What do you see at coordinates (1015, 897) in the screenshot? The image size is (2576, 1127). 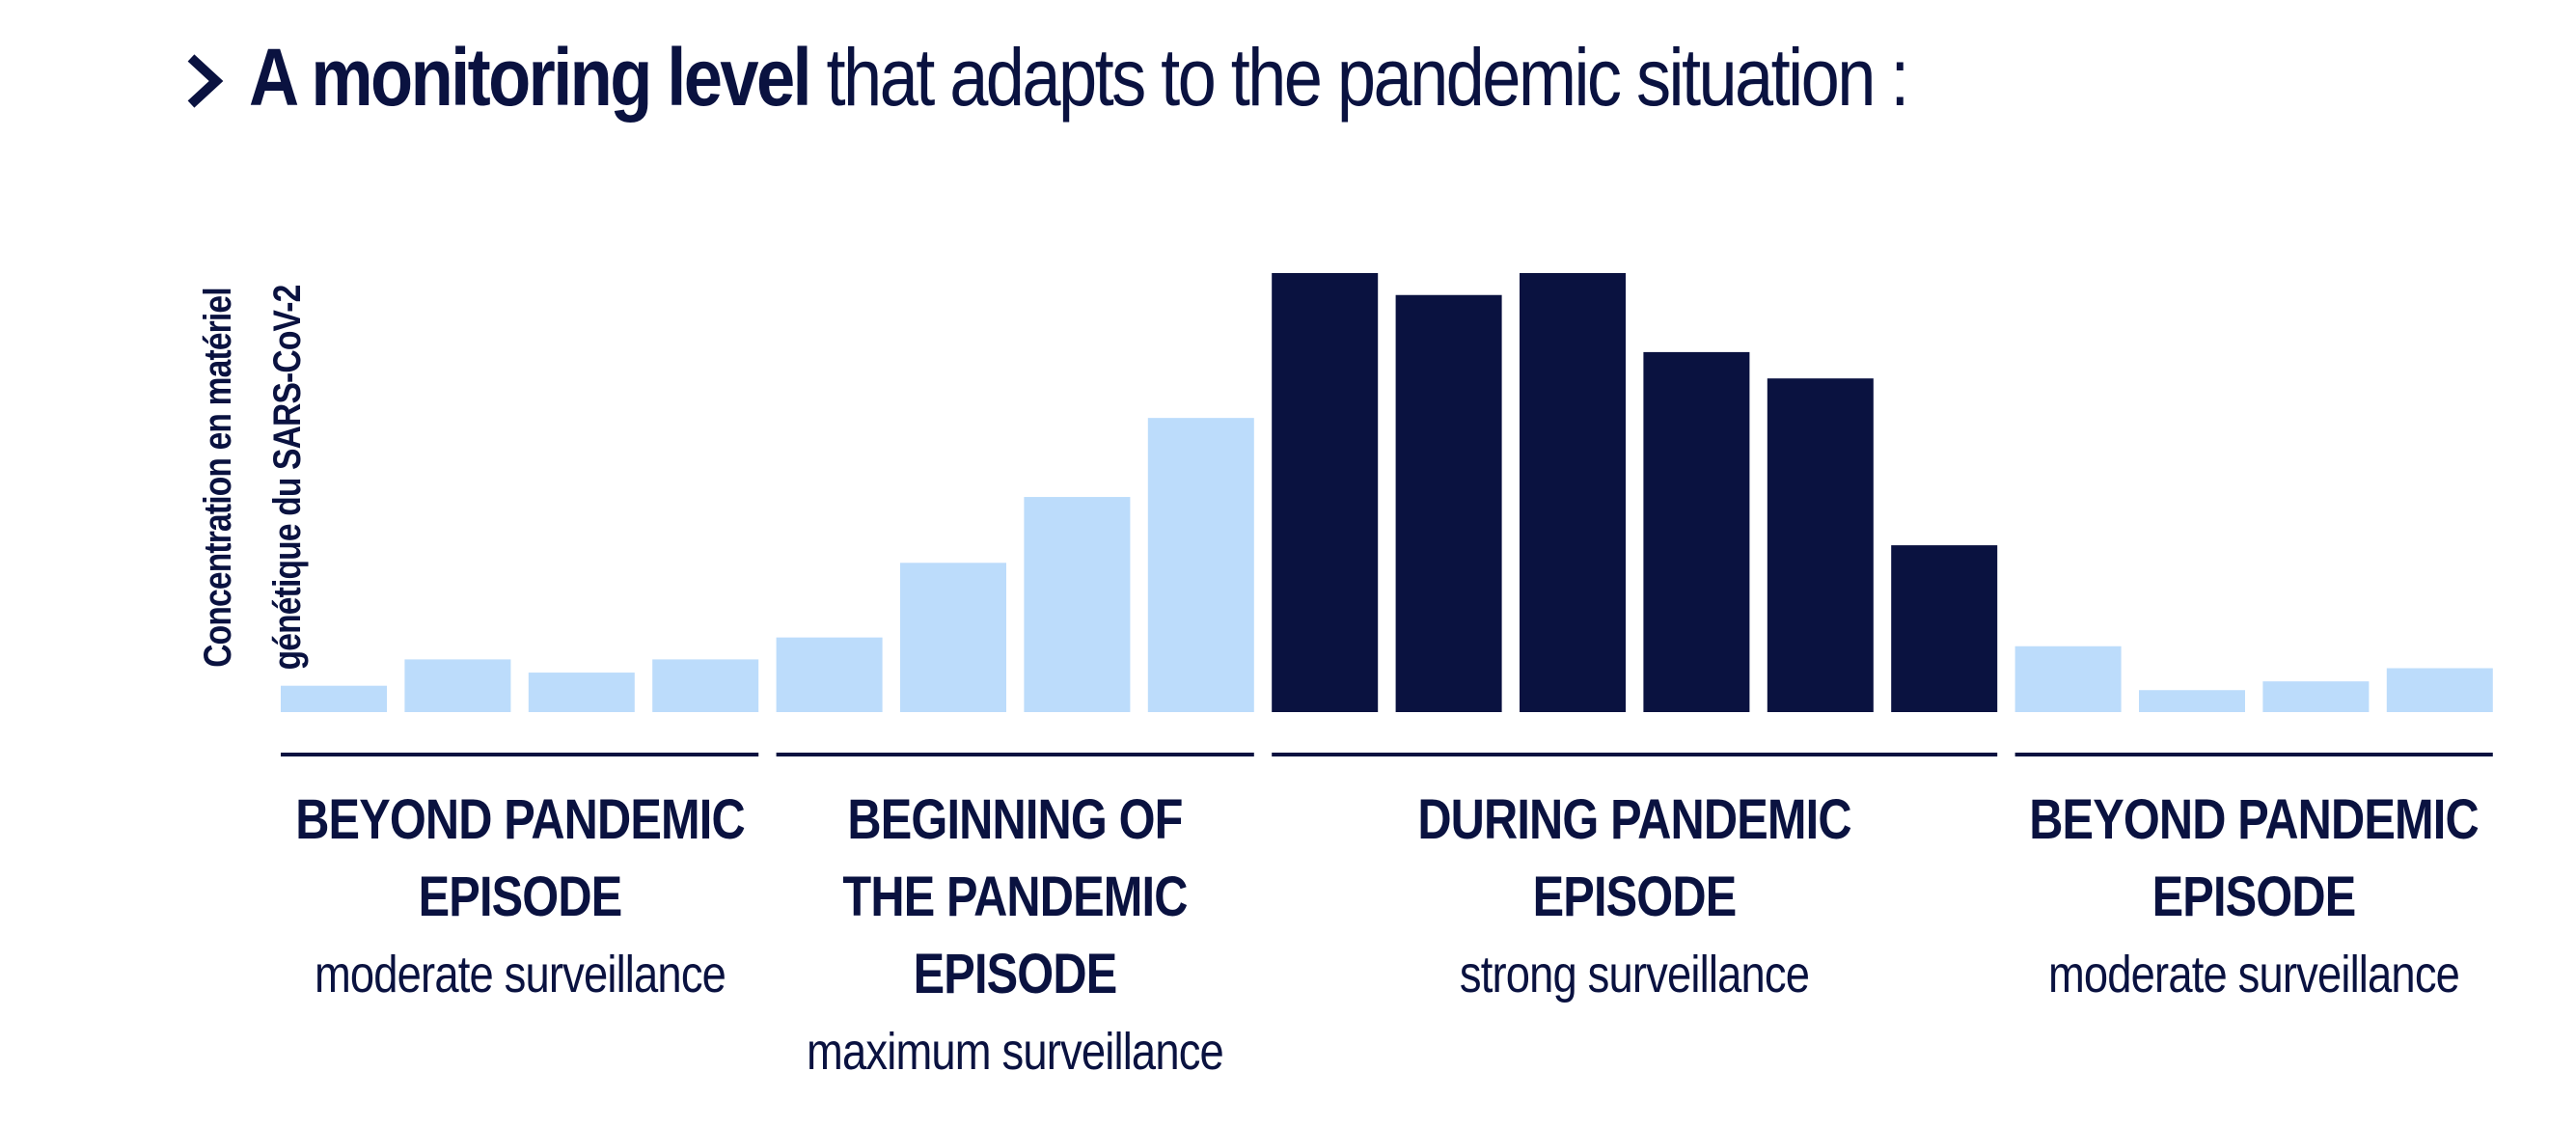 I see `phase-name-line: THE PANDEMIC` at bounding box center [1015, 897].